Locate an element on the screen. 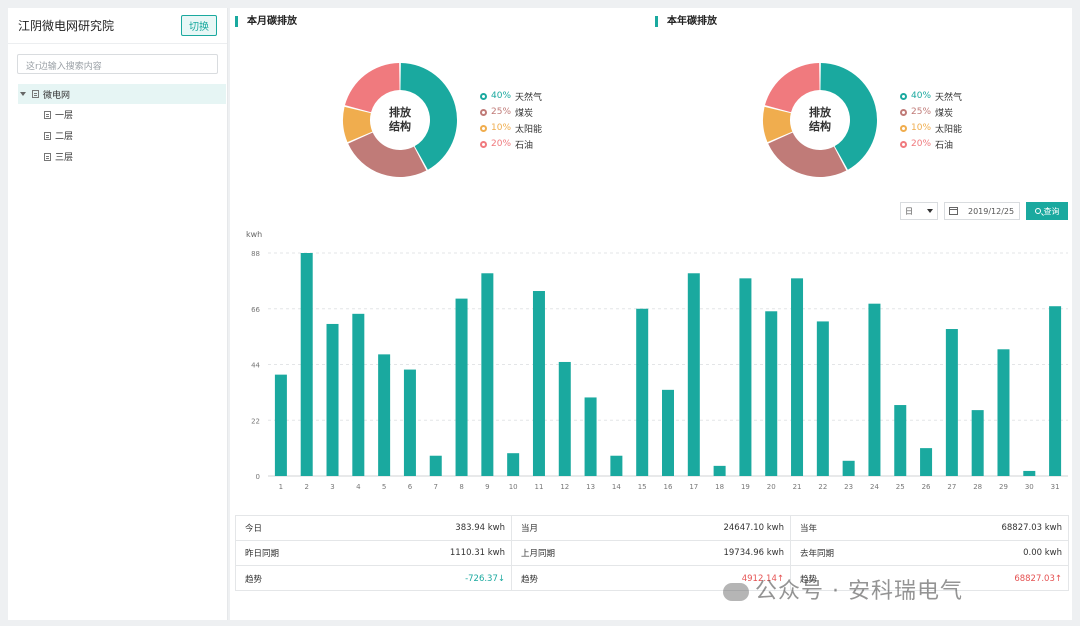 This screenshot has width=1080, height=626. date-picker: 2019/12/25 is located at coordinates (982, 211).